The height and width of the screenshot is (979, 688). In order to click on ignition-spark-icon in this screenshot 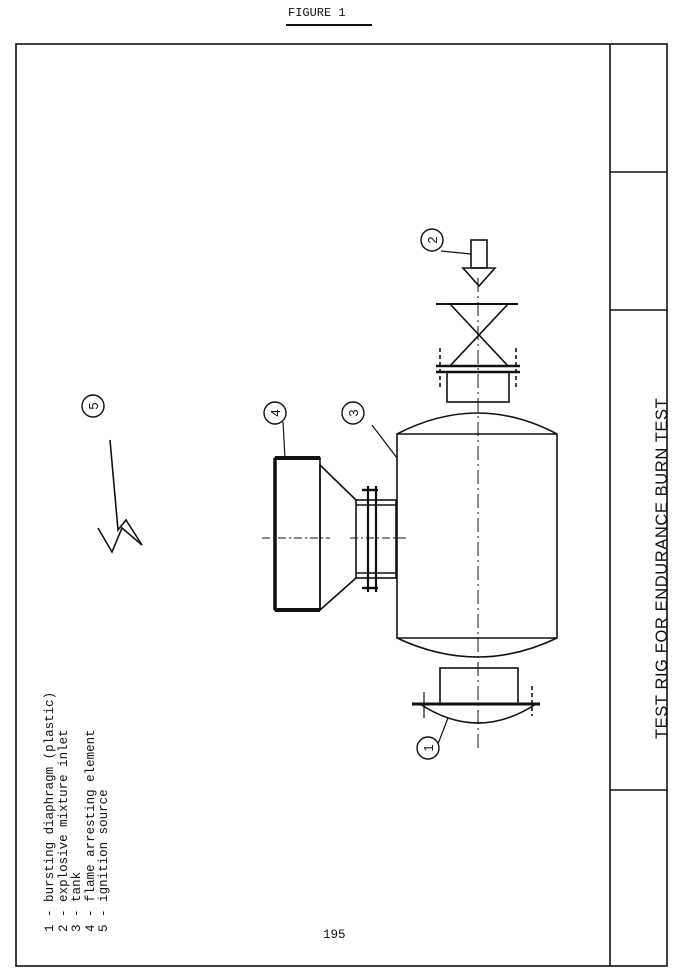, I will do `click(120, 496)`.